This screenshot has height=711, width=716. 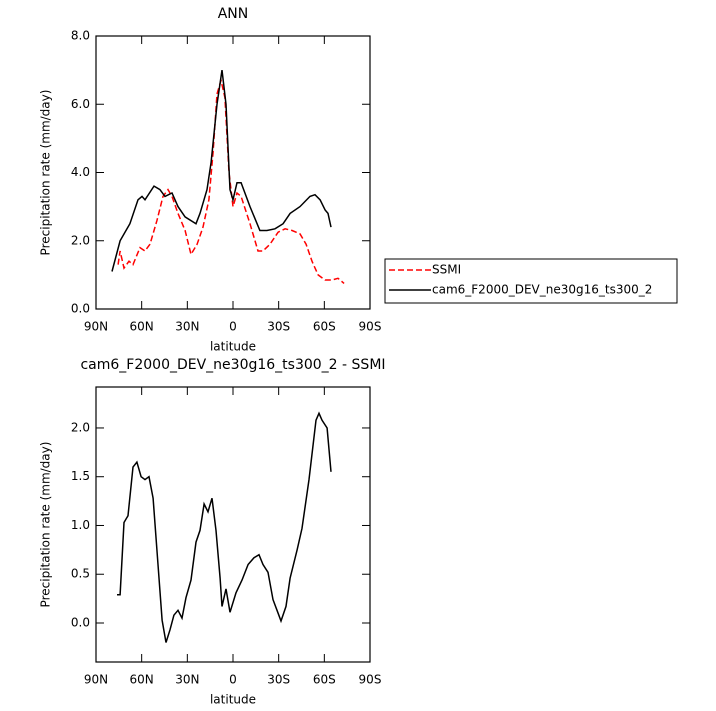 I want to click on legend-box, so click(x=531, y=281).